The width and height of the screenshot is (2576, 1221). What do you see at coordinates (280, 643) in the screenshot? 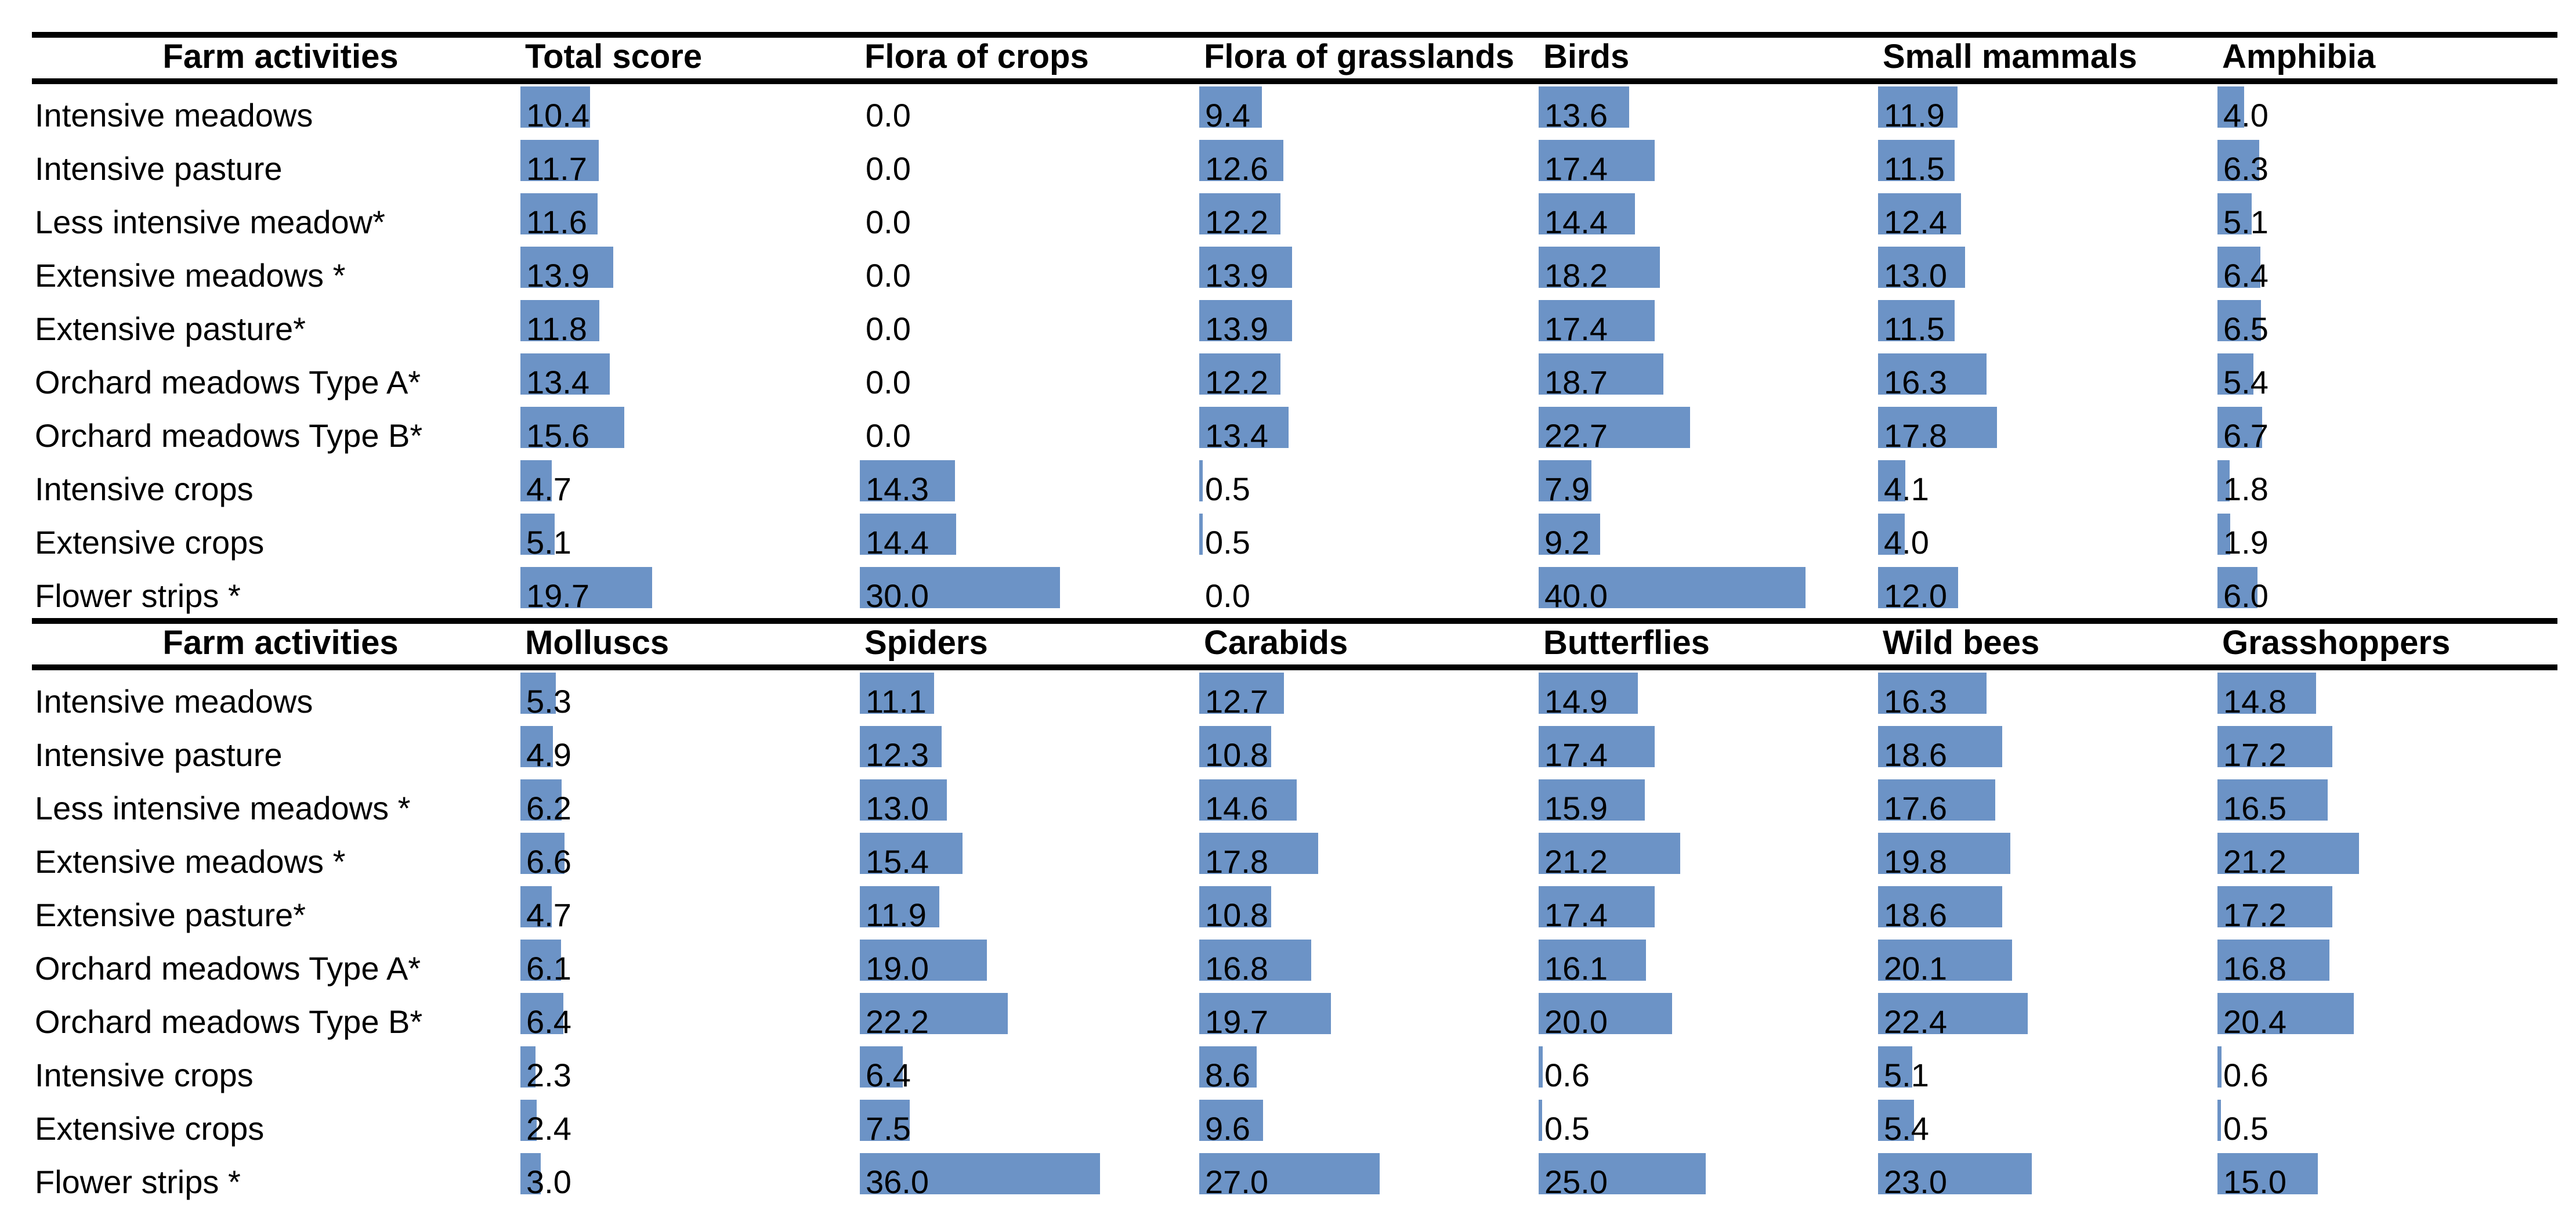
I see `row-header-farm-activities: Farm activities` at bounding box center [280, 643].